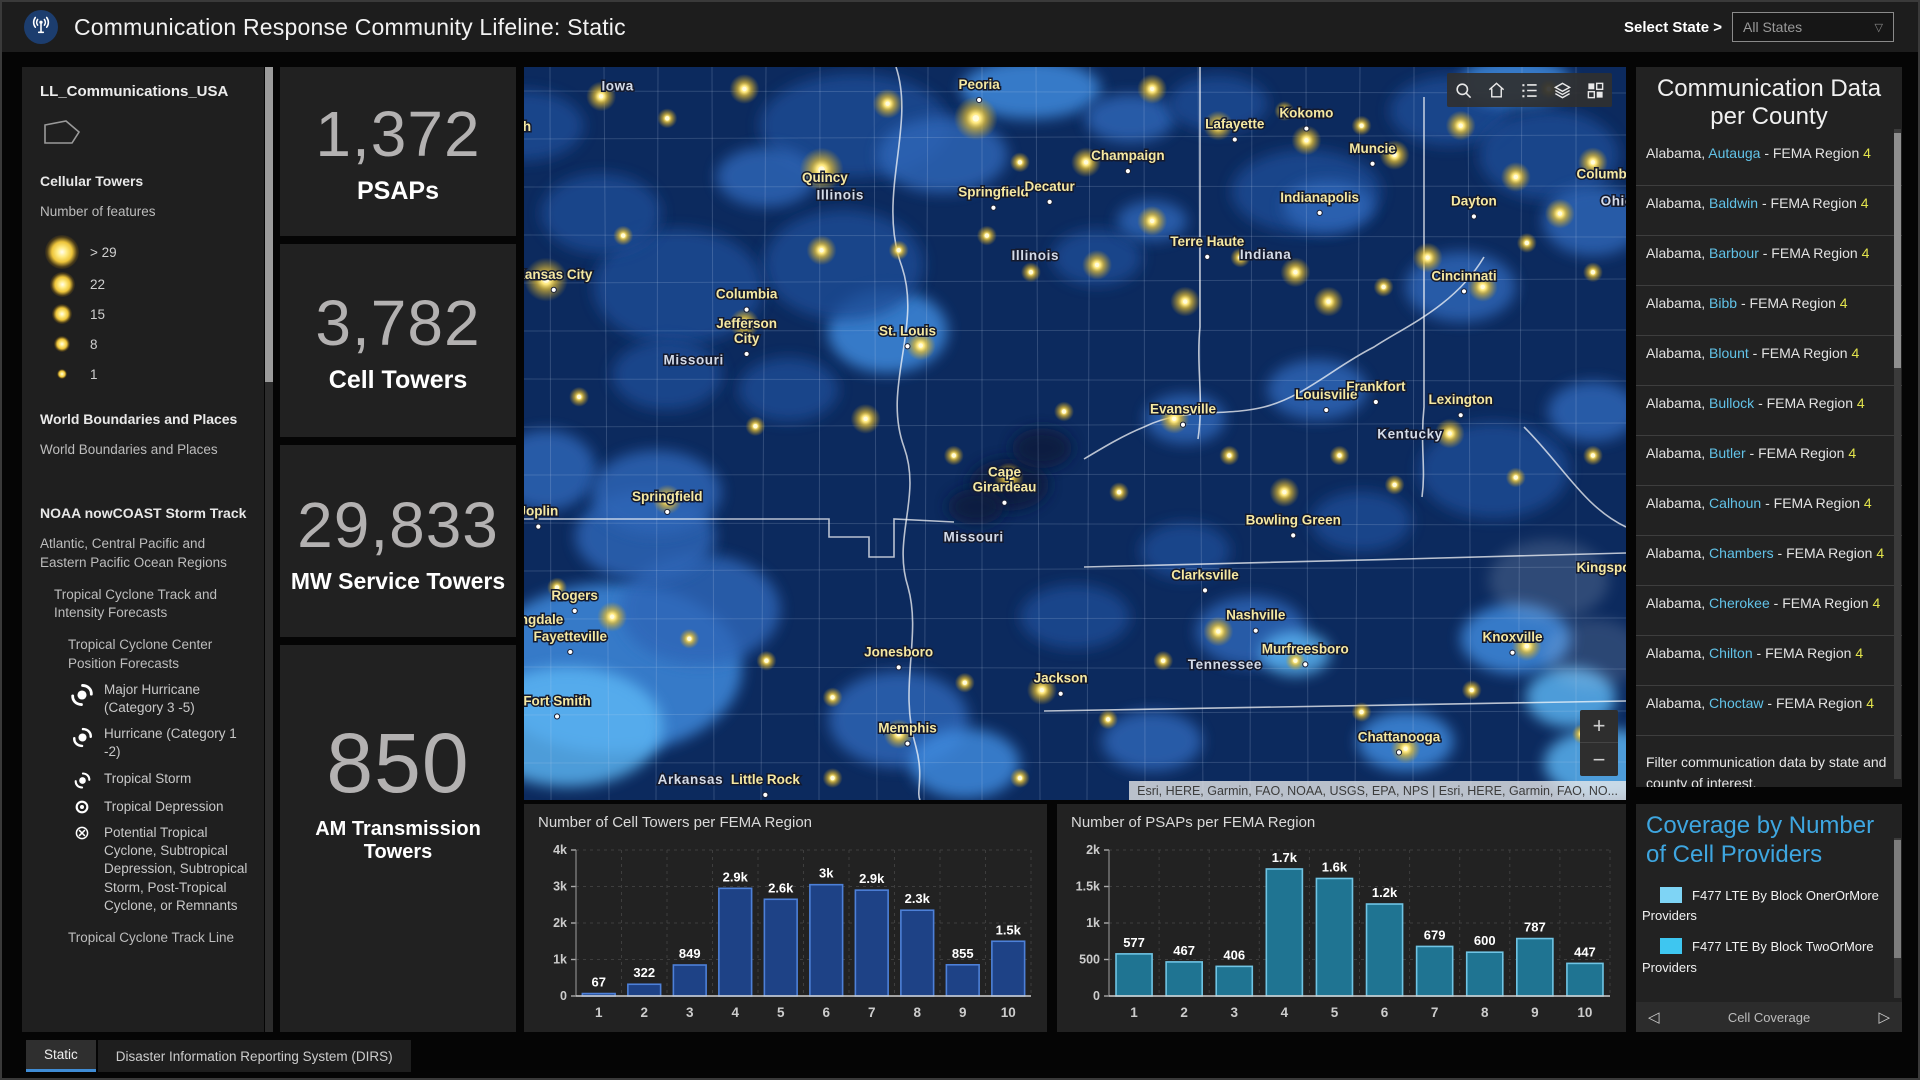 Image resolution: width=1920 pixels, height=1080 pixels. What do you see at coordinates (139, 419) in the screenshot?
I see `world-boundaries-heading: World Boundaries and Places` at bounding box center [139, 419].